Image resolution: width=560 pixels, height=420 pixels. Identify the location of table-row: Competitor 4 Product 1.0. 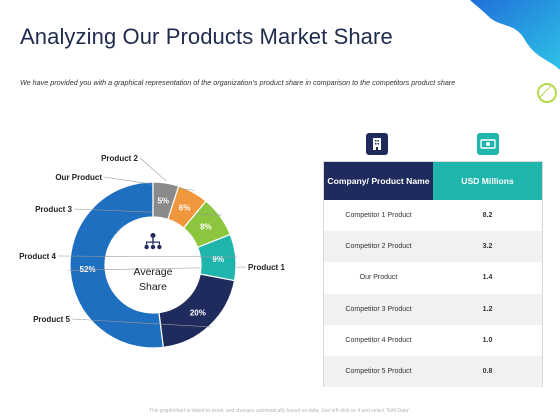
(433, 340).